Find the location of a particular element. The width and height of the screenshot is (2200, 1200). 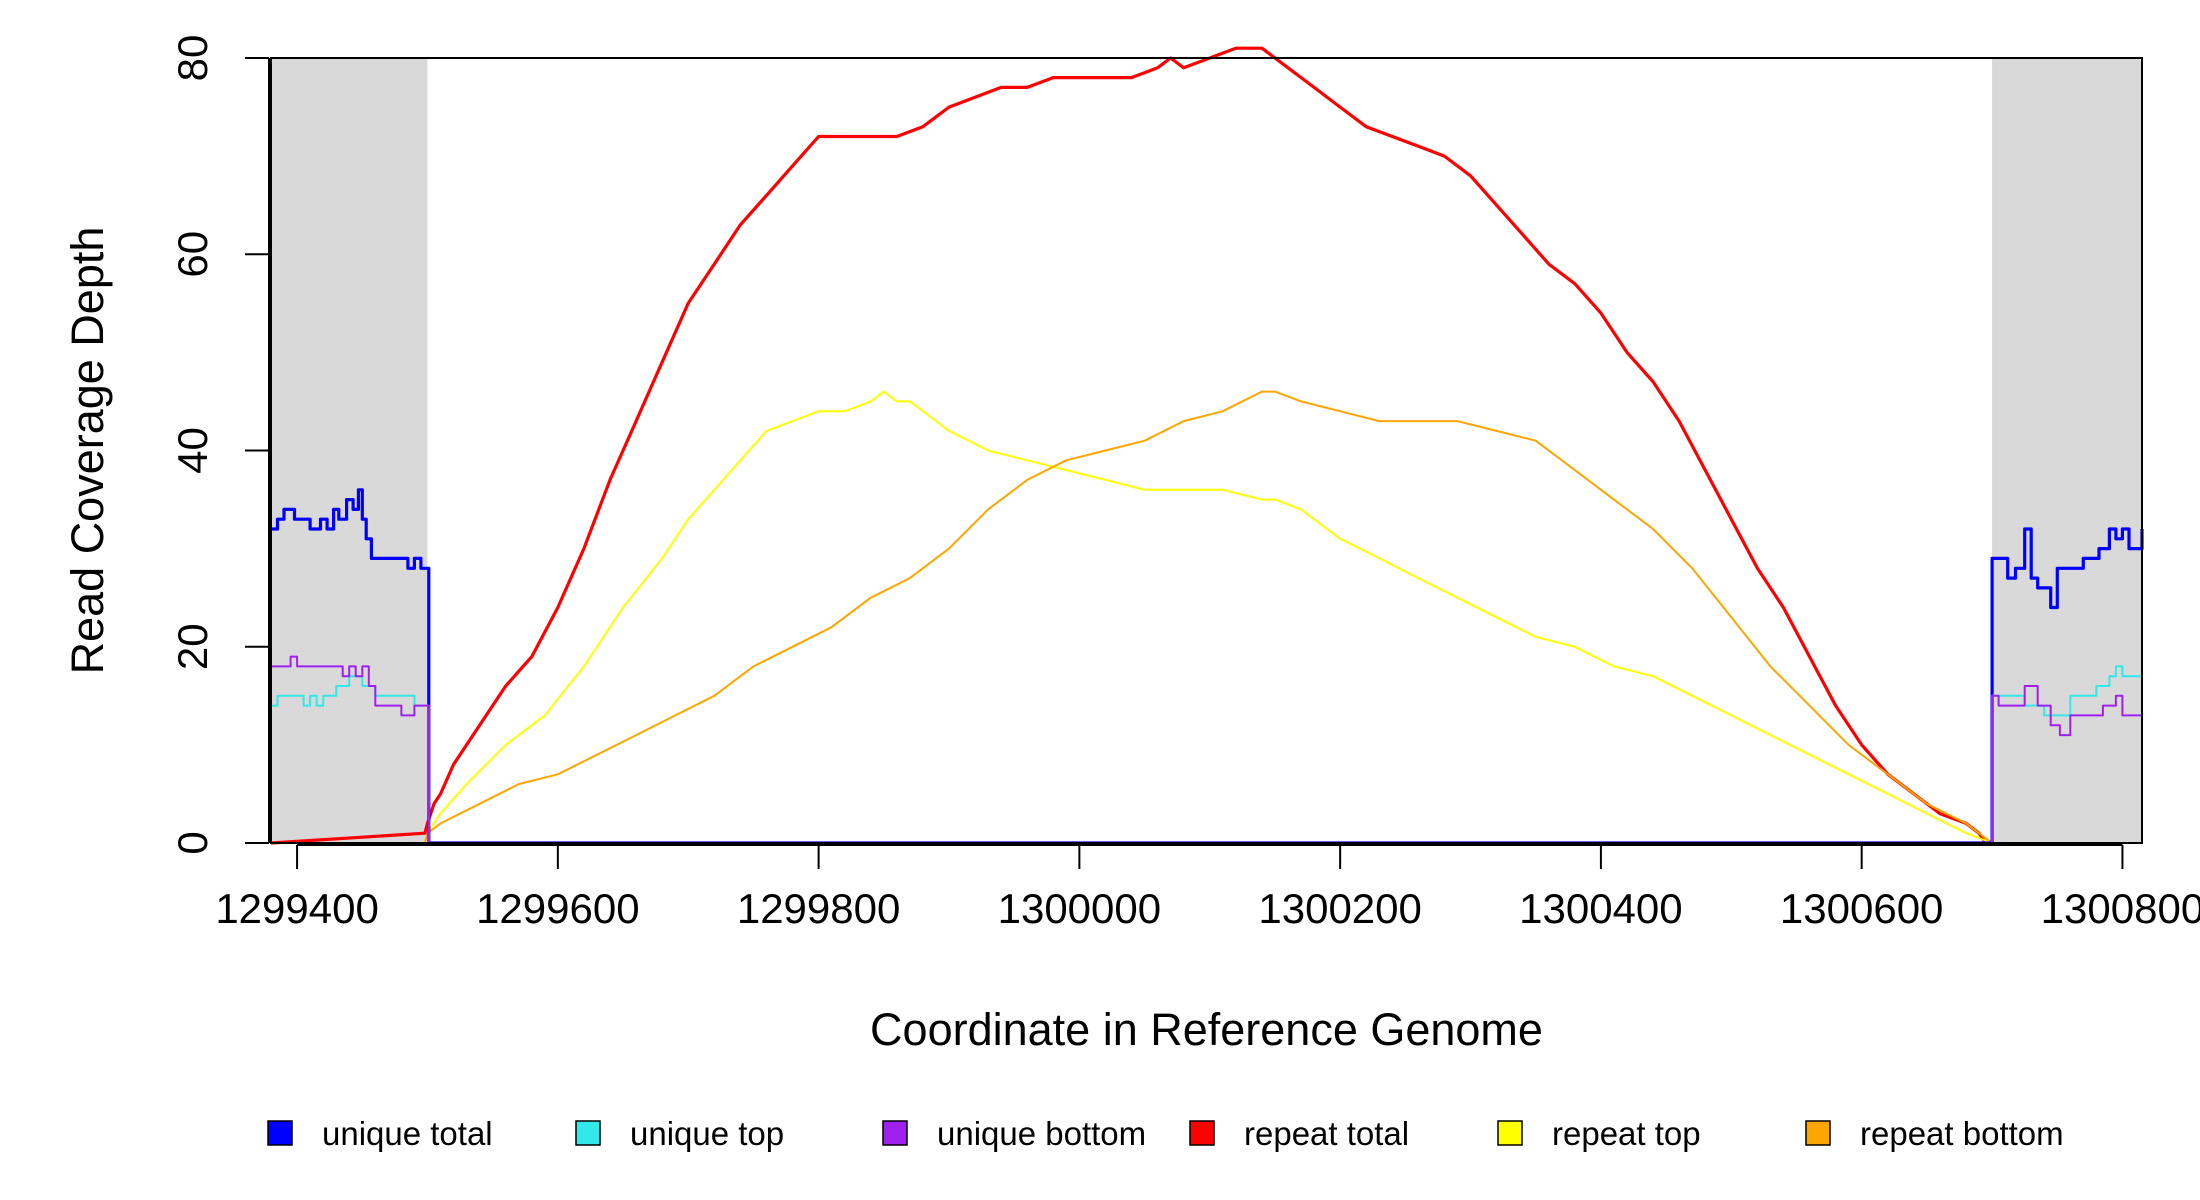

x-tick-label: 1300400 is located at coordinates (1601, 908).